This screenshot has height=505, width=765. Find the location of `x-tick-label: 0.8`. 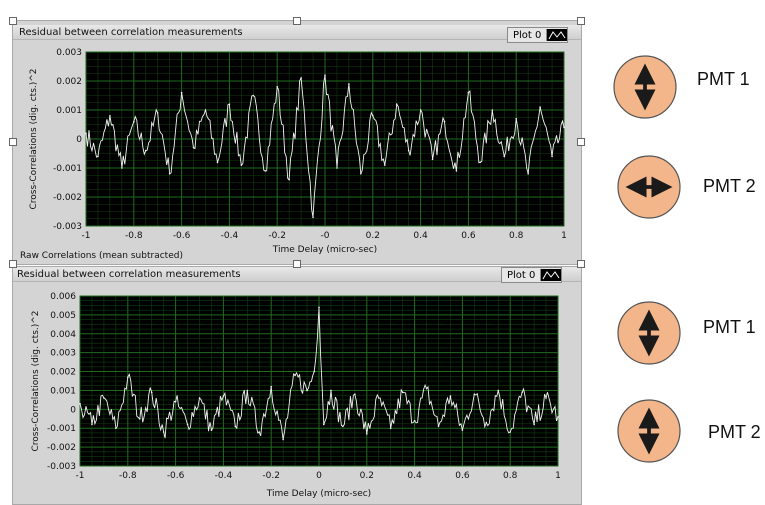

x-tick-label: 0.8 is located at coordinates (510, 476).